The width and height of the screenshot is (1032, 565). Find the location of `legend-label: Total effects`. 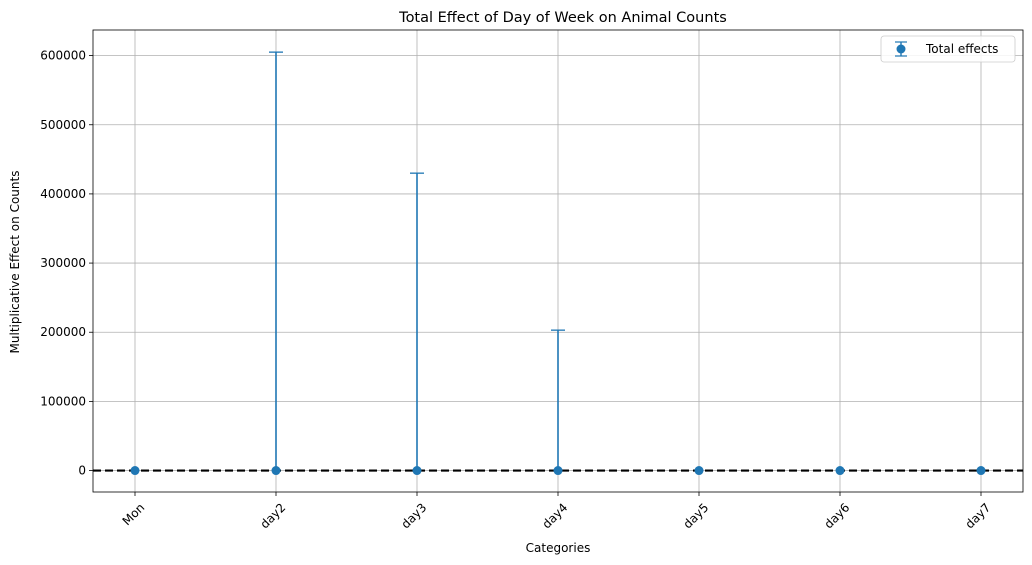

legend-label: Total effects is located at coordinates (961, 49).